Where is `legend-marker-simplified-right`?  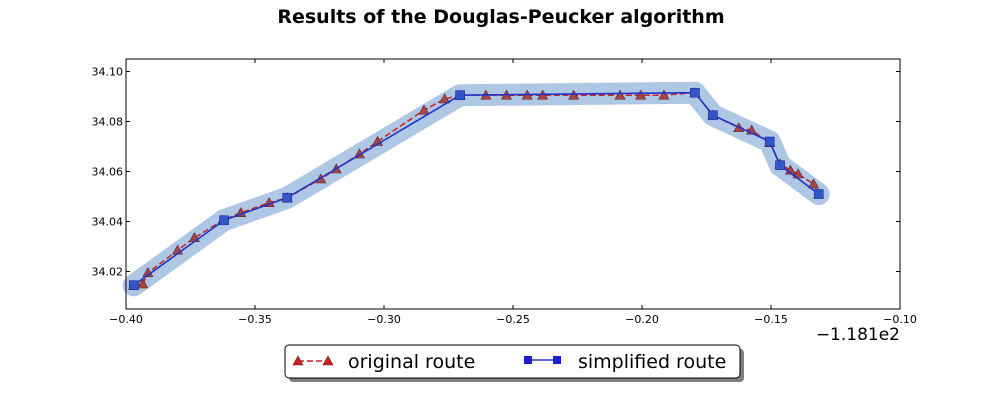 legend-marker-simplified-right is located at coordinates (557, 360).